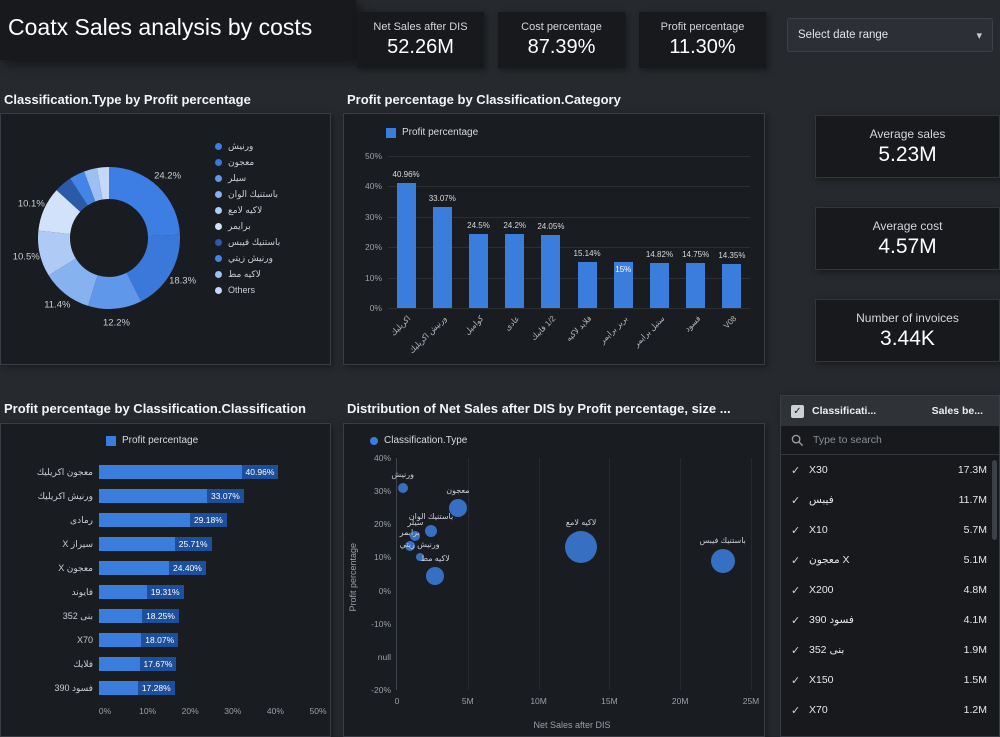  Describe the element at coordinates (890, 620) in the screenshot. I see `slicer-row: ✓ فسود 390 4.1M` at that location.